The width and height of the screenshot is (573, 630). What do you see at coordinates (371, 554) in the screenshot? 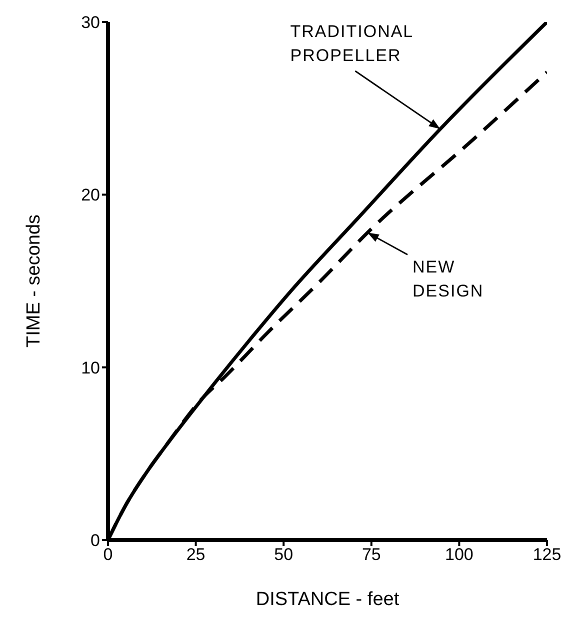
I see `x-tick-label: 75` at bounding box center [371, 554].